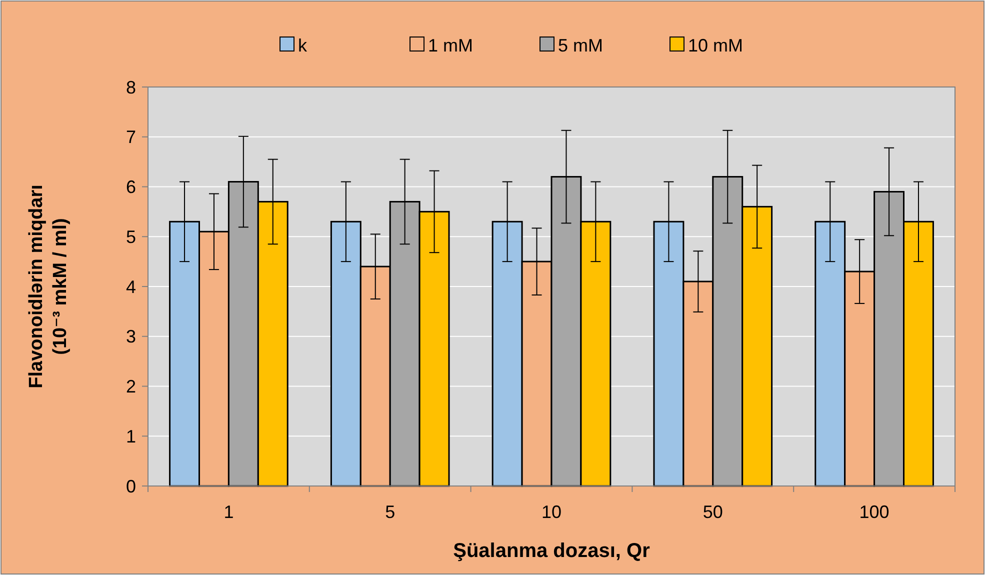 This screenshot has width=985, height=575. Describe the element at coordinates (131, 236) in the screenshot. I see `y-tick-label: 5` at that location.